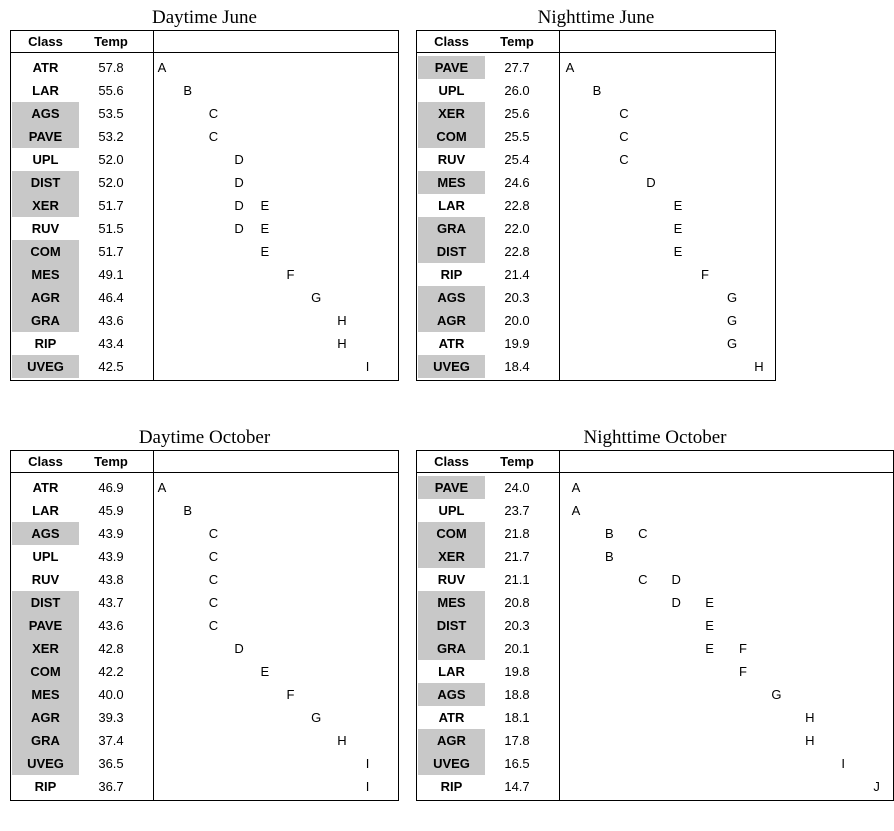 The width and height of the screenshot is (894, 831). Describe the element at coordinates (204, 437) in the screenshot. I see `panel-title: Daytime October` at that location.